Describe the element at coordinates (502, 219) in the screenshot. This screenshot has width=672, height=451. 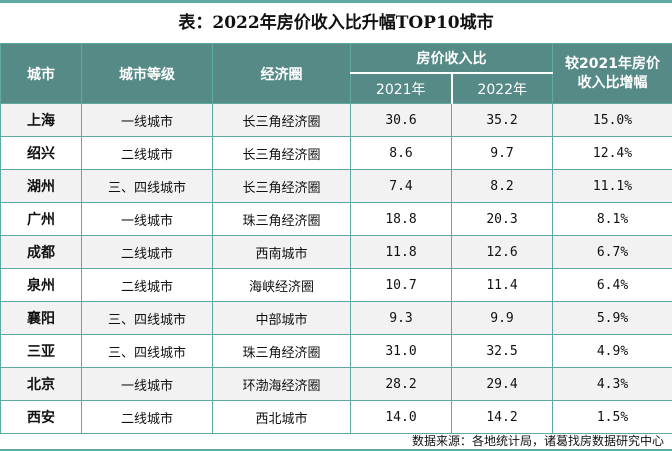
I see `cell-y2022: 20.3` at that location.